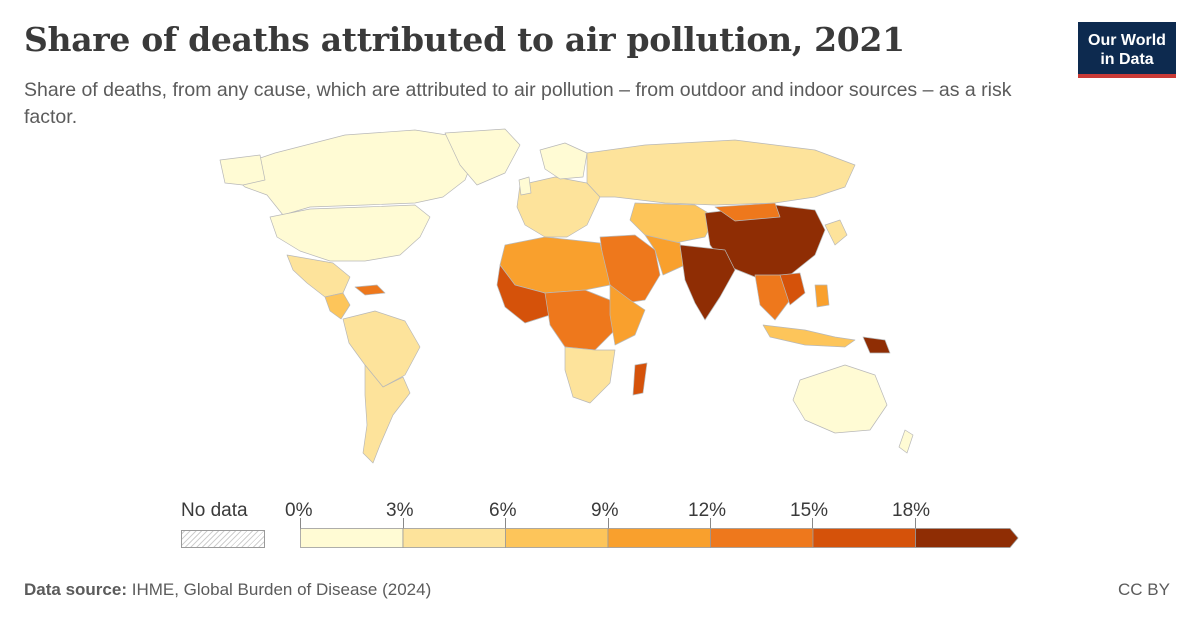 Image resolution: width=1200 pixels, height=627 pixels. Describe the element at coordinates (911, 510) in the screenshot. I see `legend-tick-18: 18%` at that location.